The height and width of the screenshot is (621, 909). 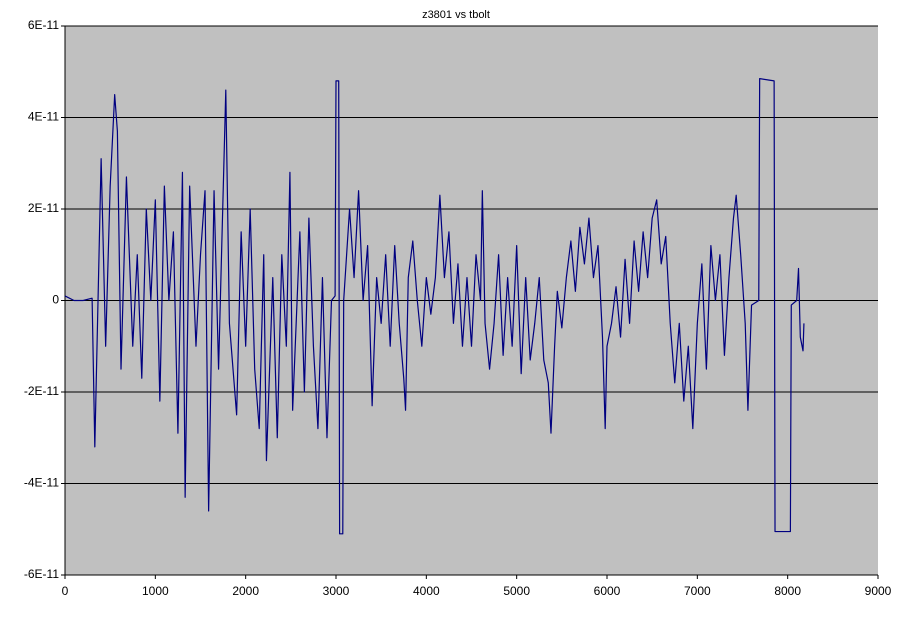 What do you see at coordinates (43, 117) in the screenshot?
I see `y-tick-label: 4E-11` at bounding box center [43, 117].